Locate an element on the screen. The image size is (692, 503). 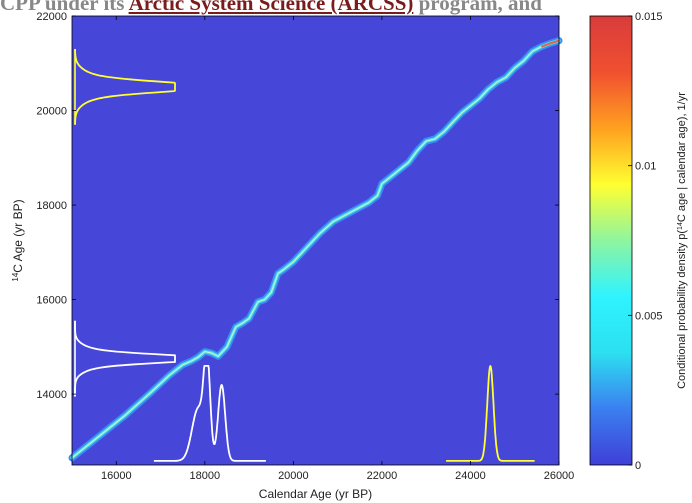
y-tick-label: 18000 is located at coordinates (51, 206).